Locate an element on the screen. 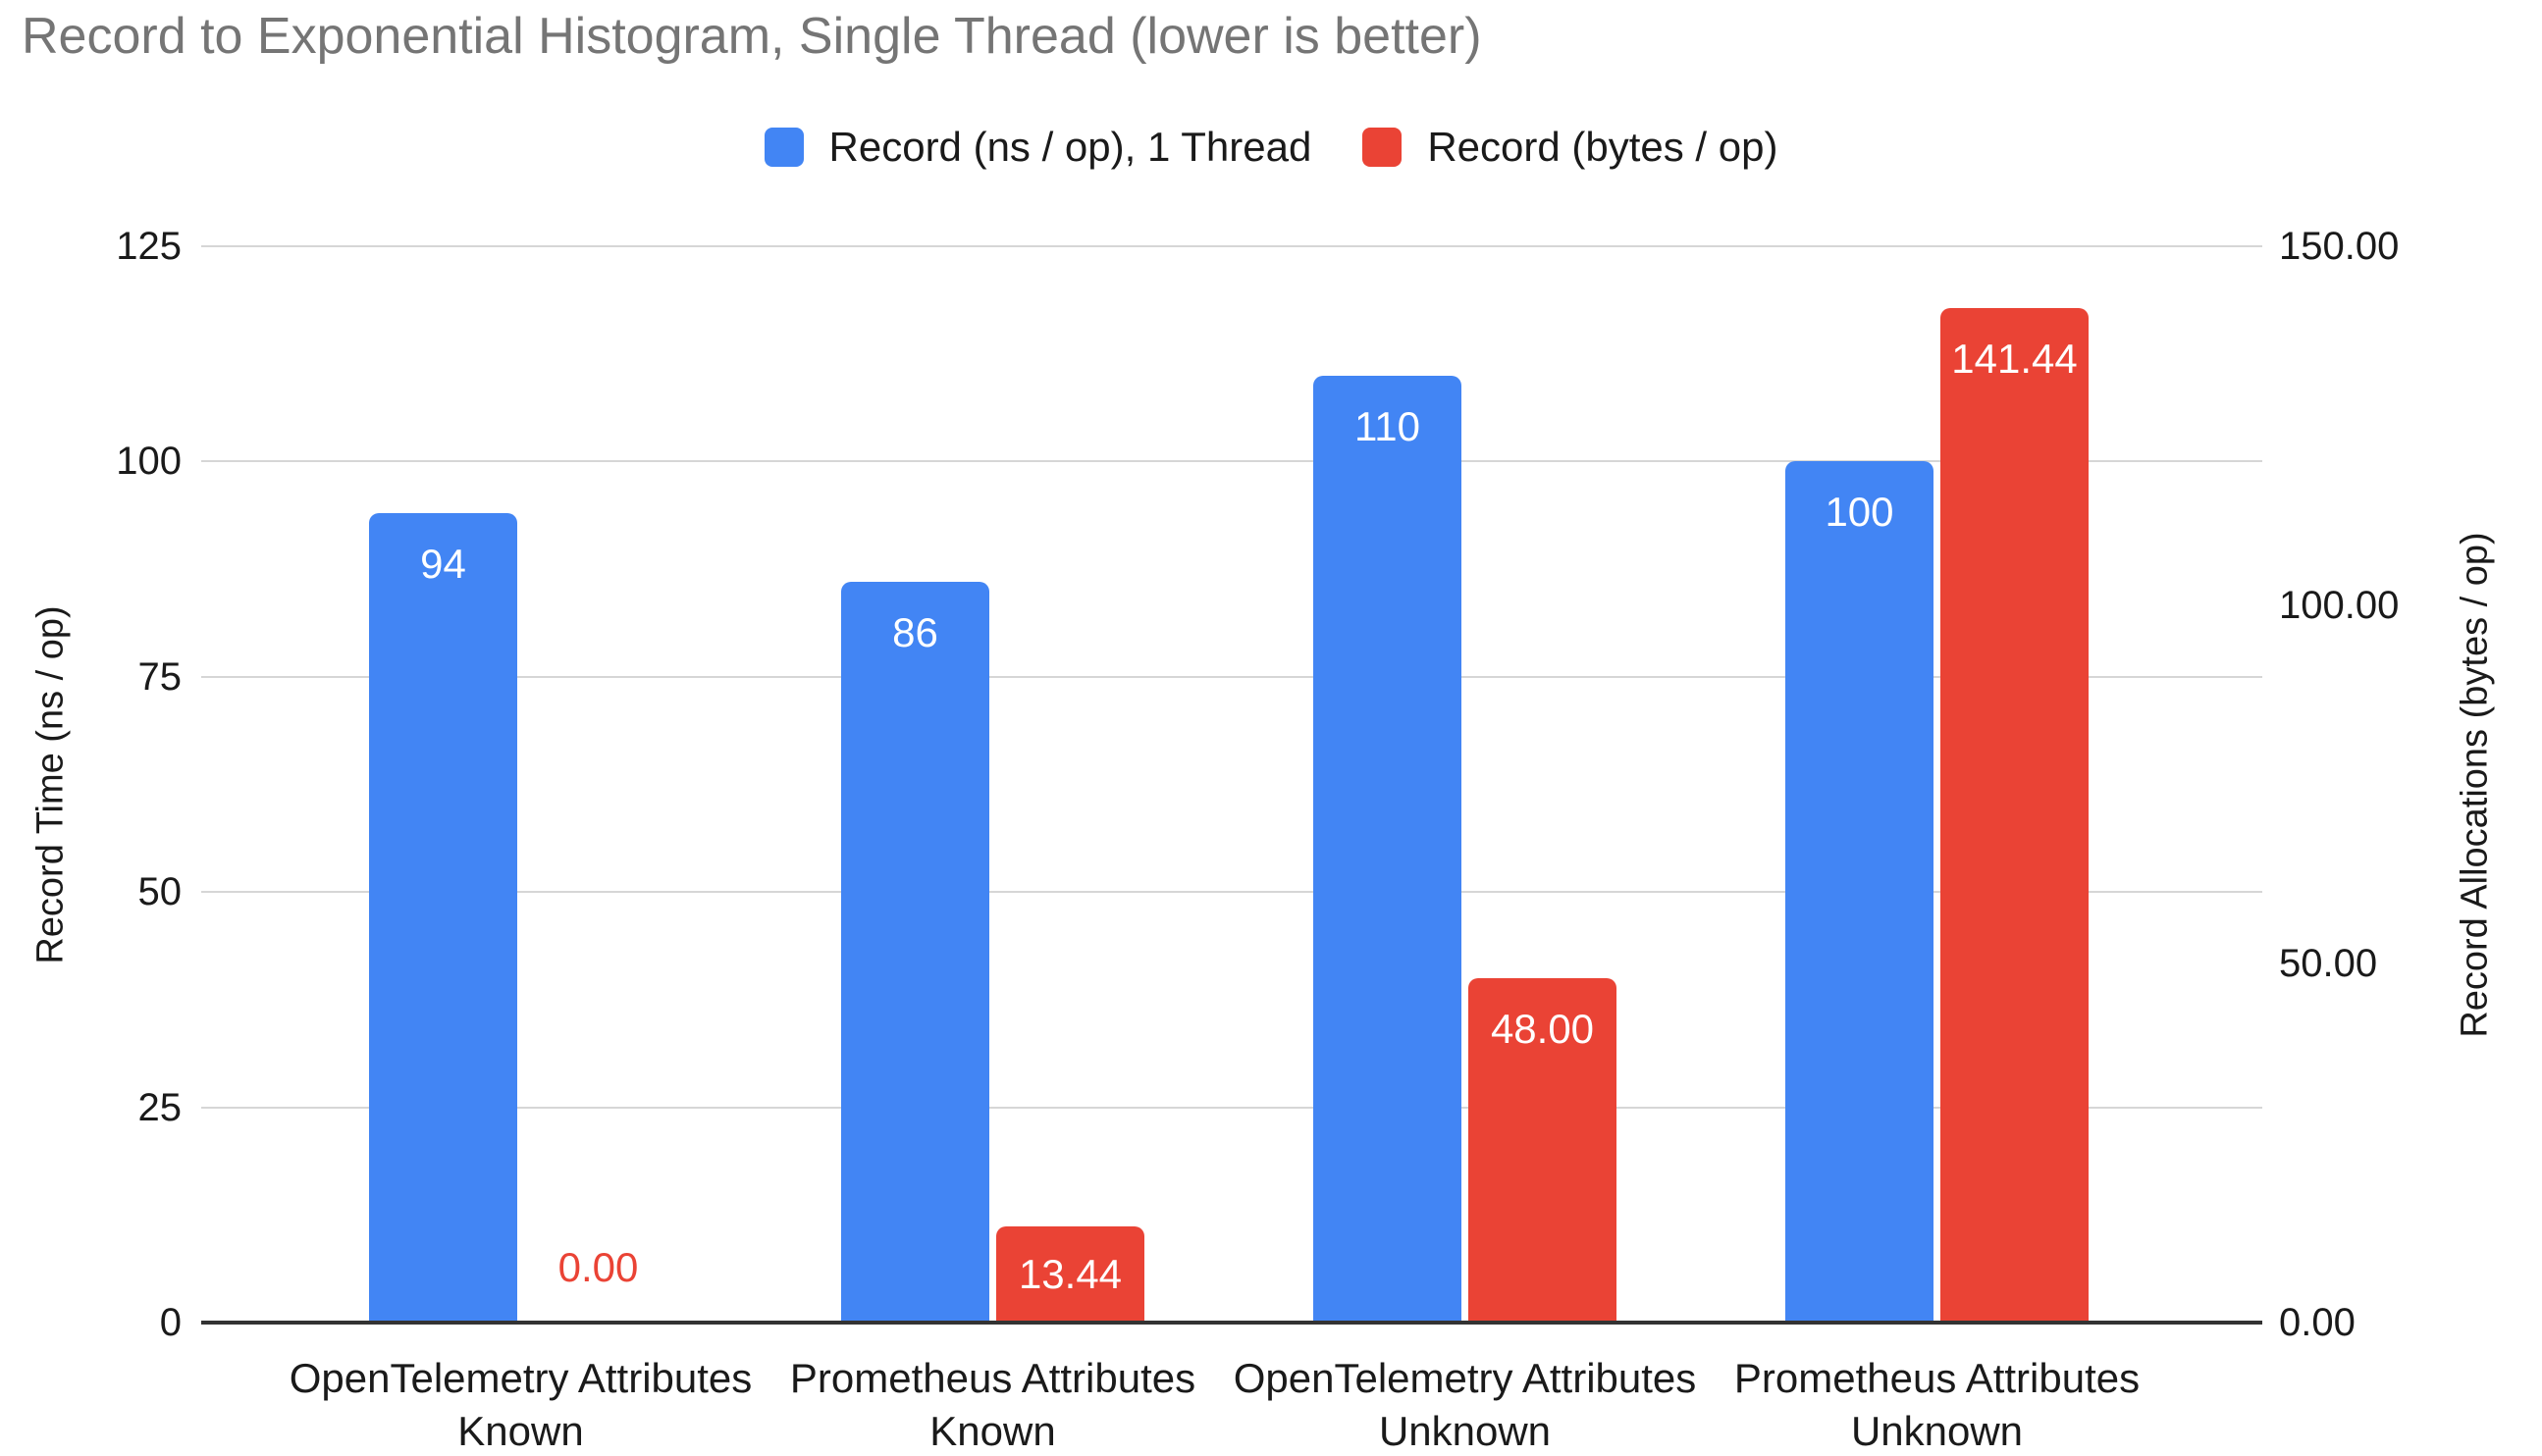 This screenshot has width=2542, height=1456. left-axis-tick-label: 0 is located at coordinates (170, 1322).